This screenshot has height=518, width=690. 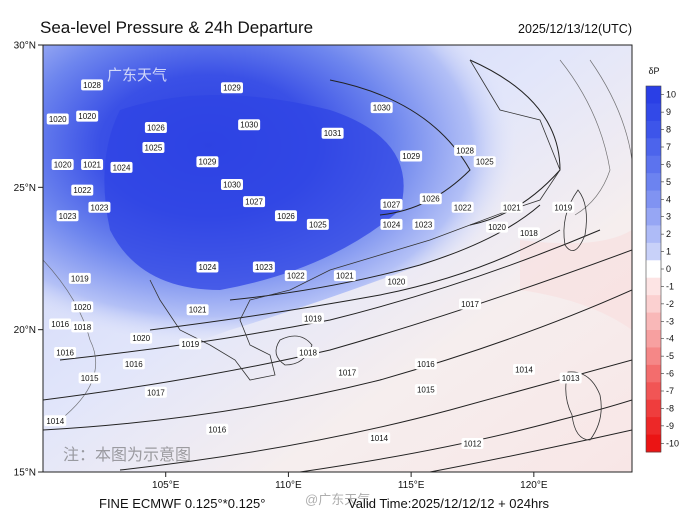 I want to click on colorbar-label: -9, so click(x=670, y=426).